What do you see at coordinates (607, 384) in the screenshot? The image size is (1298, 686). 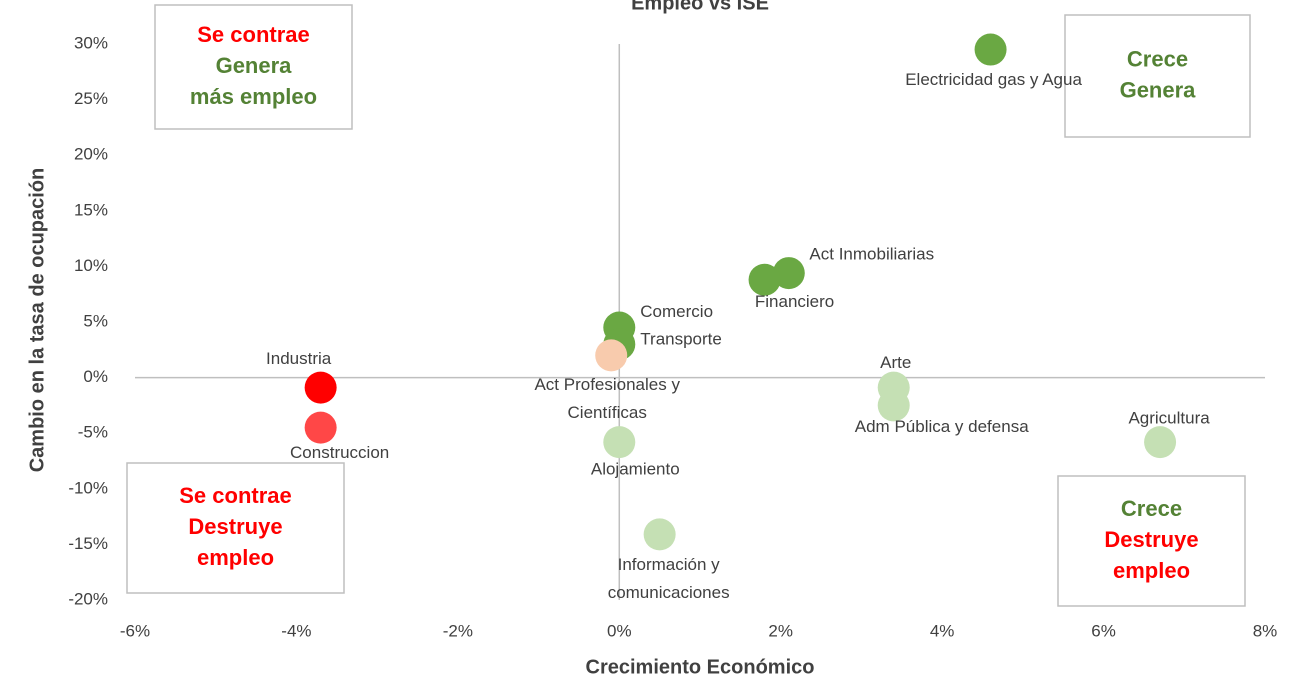 I see `point-label: Act Profesionales y` at bounding box center [607, 384].